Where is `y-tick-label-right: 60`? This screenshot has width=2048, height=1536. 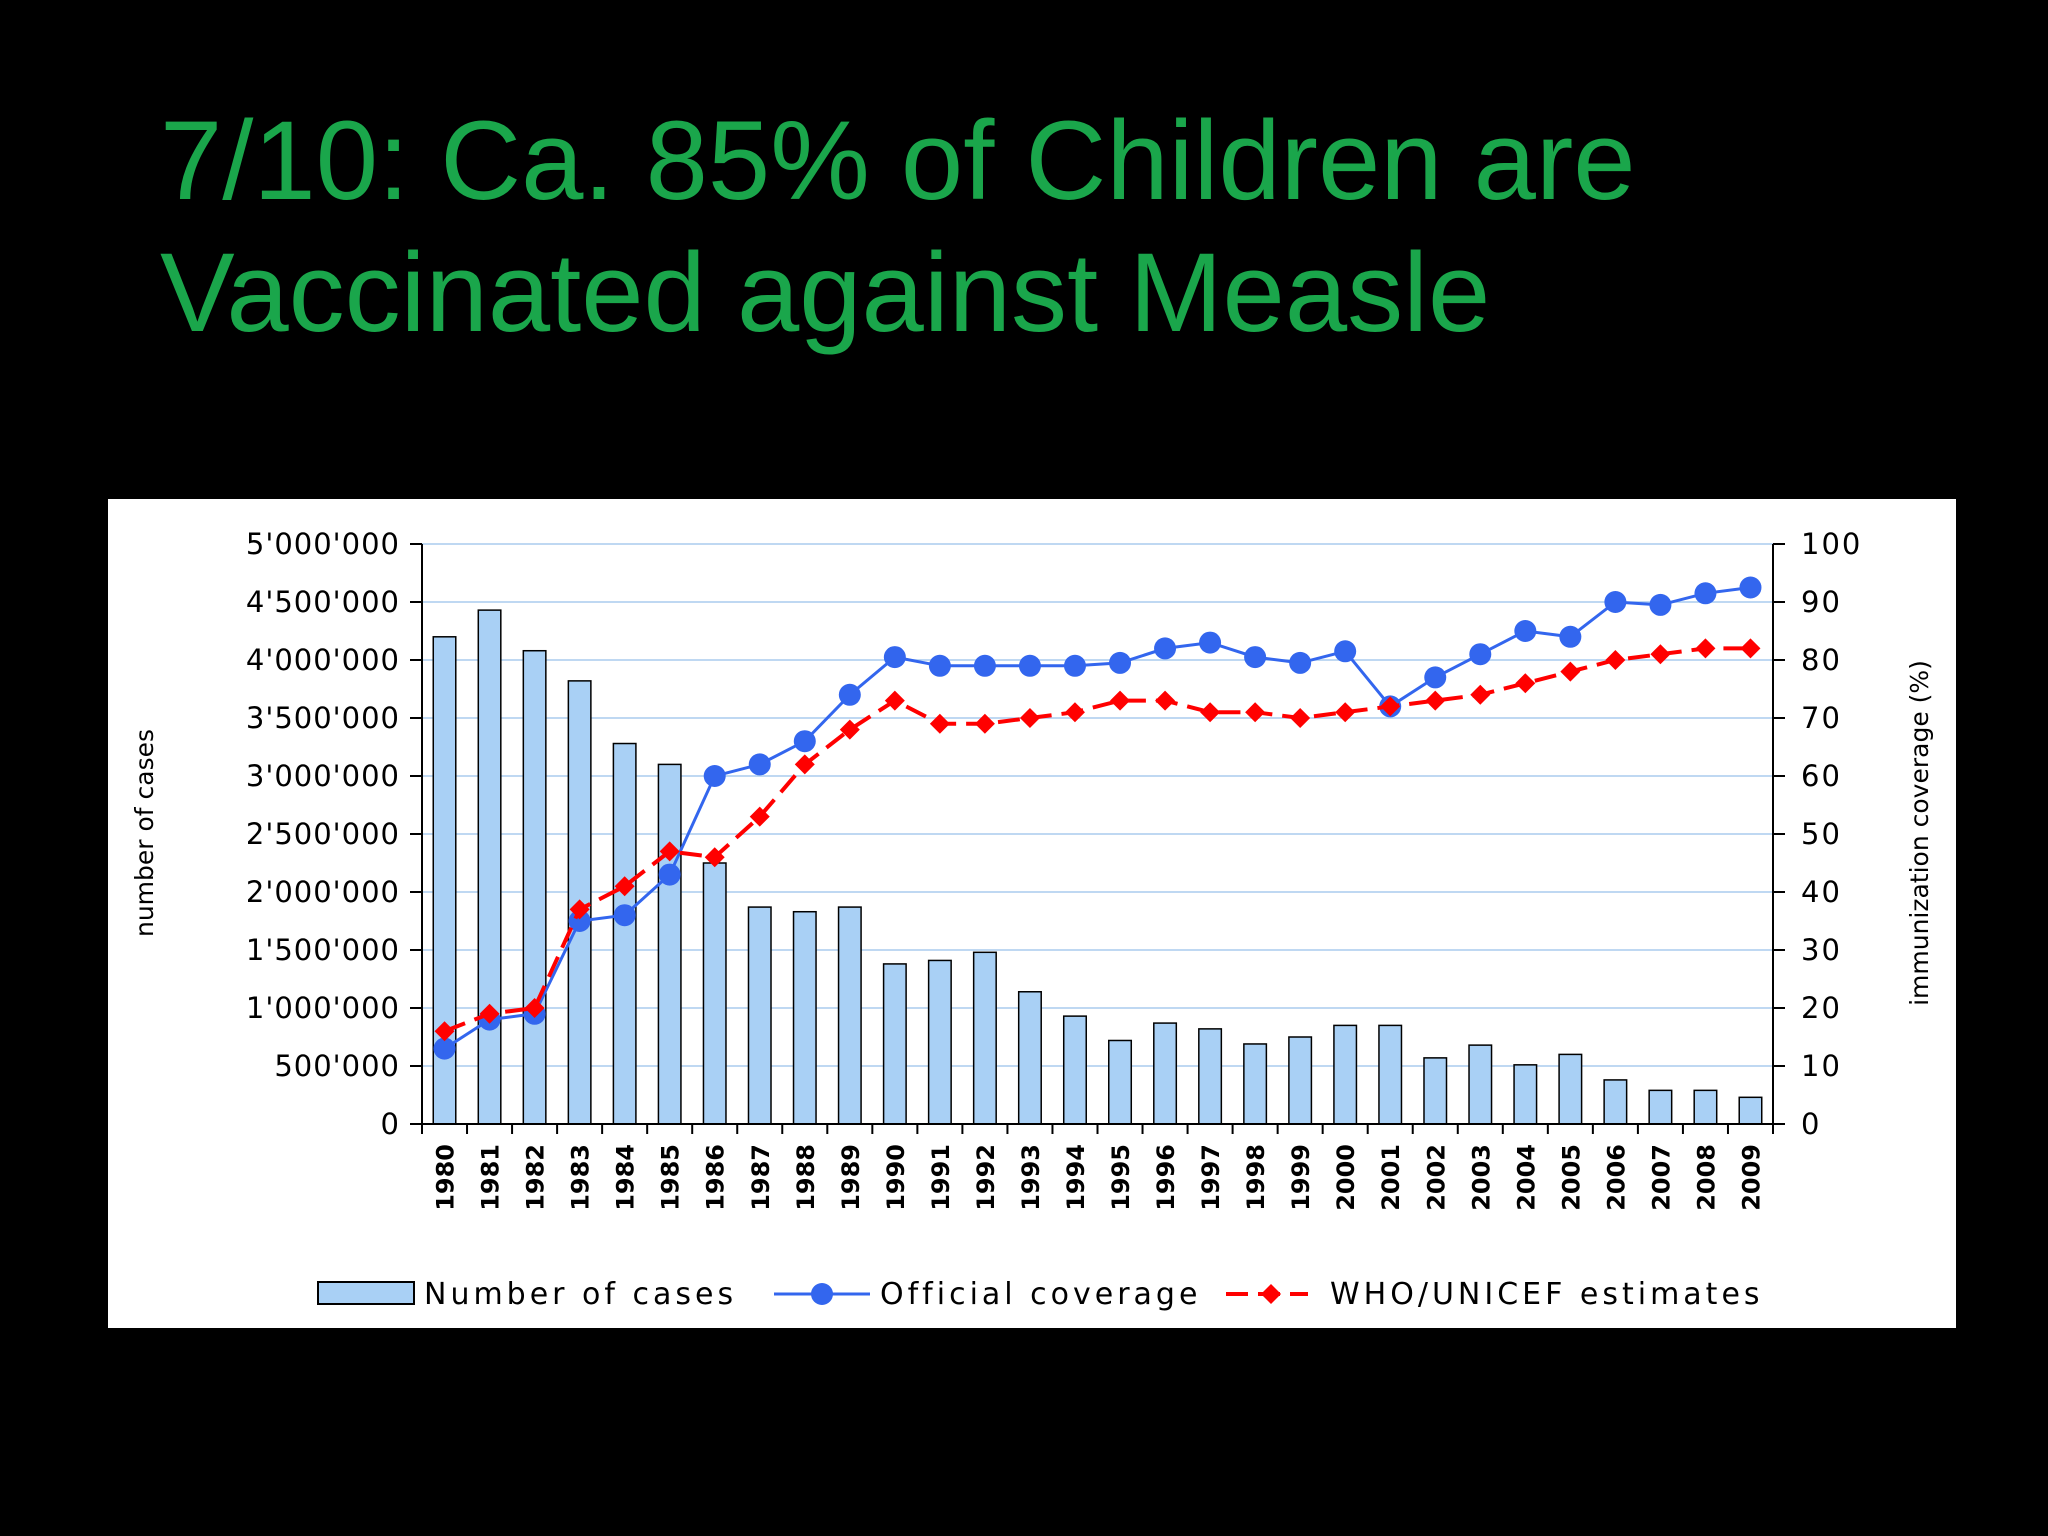 y-tick-label-right: 60 is located at coordinates (1821, 776).